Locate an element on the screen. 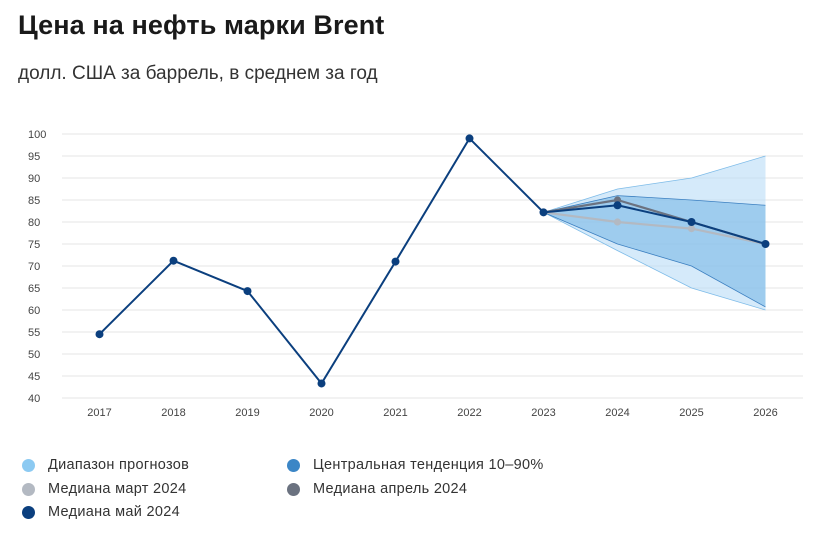 This screenshot has height=545, width=813. central-tendency-high-edge is located at coordinates (654, 204).